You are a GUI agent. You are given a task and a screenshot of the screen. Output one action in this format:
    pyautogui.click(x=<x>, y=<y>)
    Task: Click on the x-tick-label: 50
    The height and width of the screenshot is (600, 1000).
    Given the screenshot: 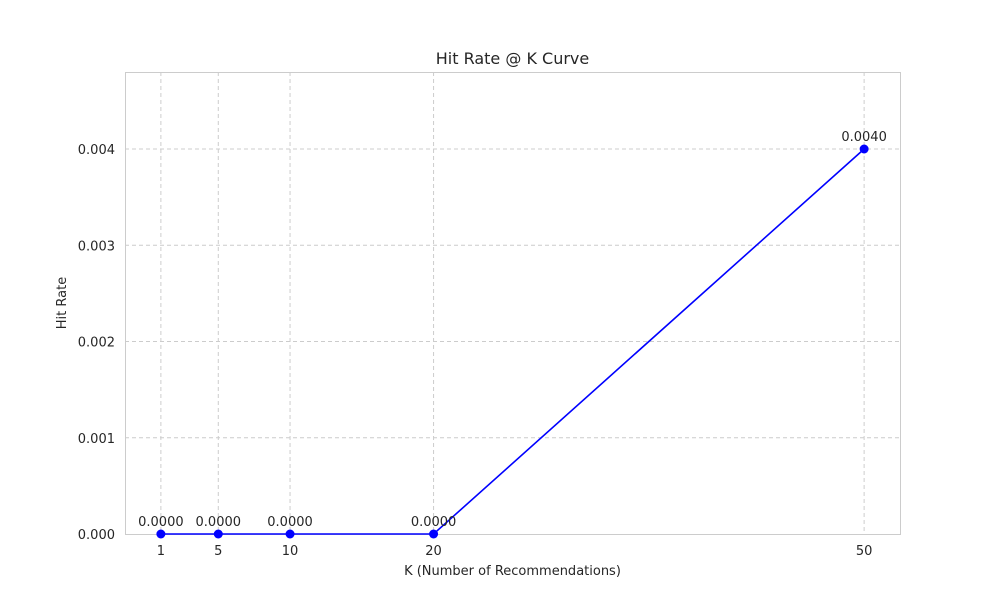 What is the action you would take?
    pyautogui.click(x=864, y=551)
    